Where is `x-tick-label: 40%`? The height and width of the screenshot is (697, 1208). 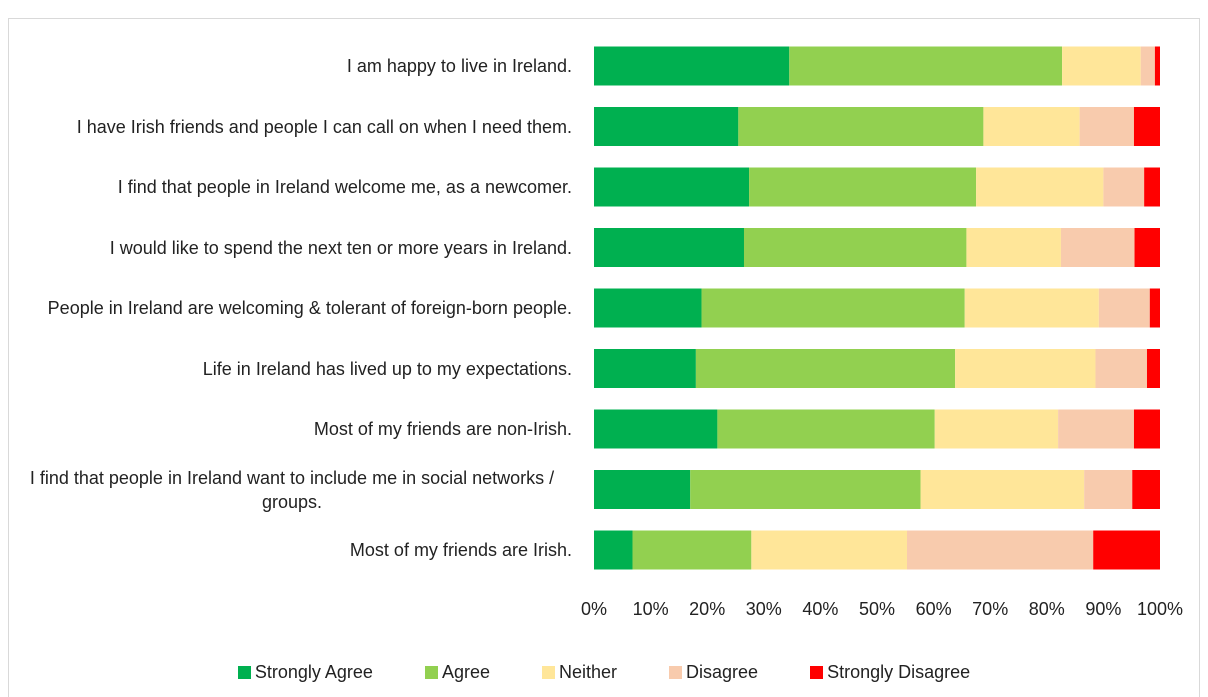 x-tick-label: 40% is located at coordinates (820, 609).